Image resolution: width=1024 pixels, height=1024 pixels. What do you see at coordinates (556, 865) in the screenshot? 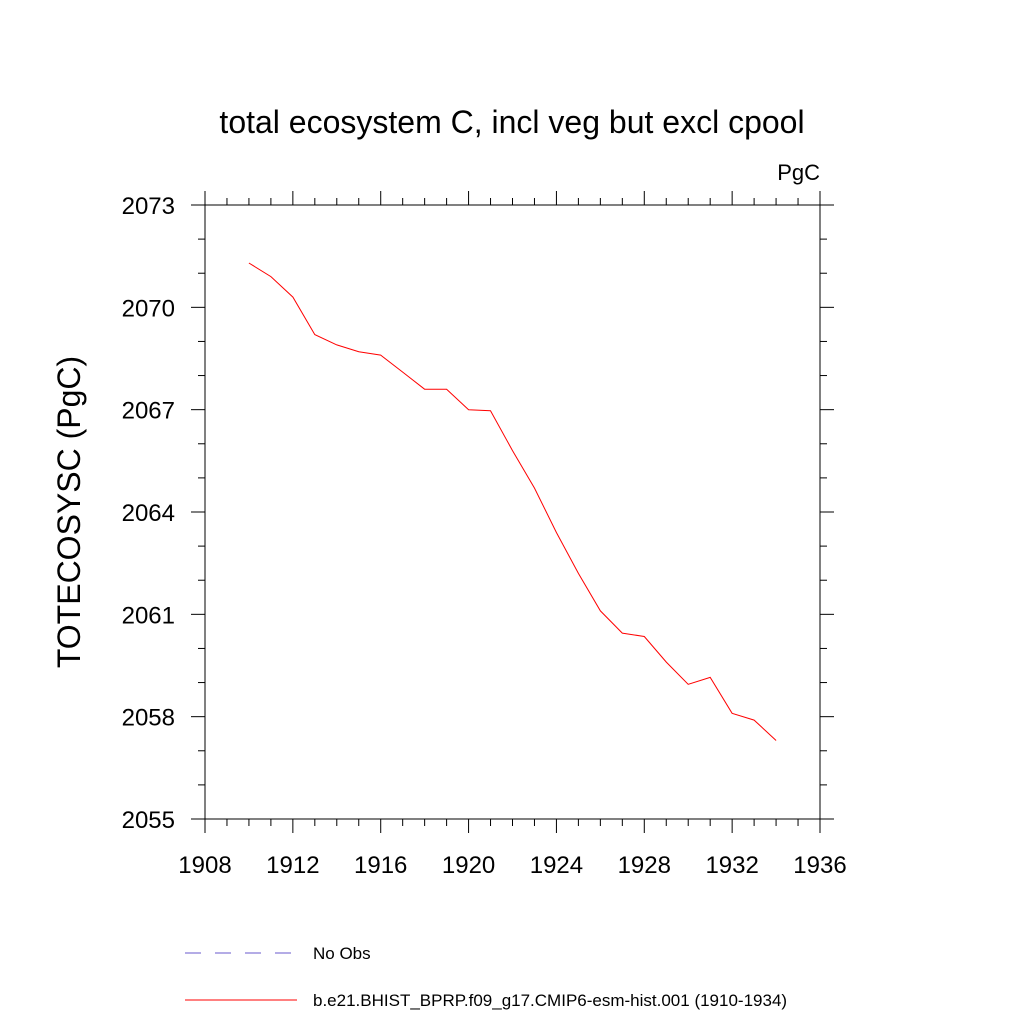
I see `x-tick-label: 1924` at bounding box center [556, 865].